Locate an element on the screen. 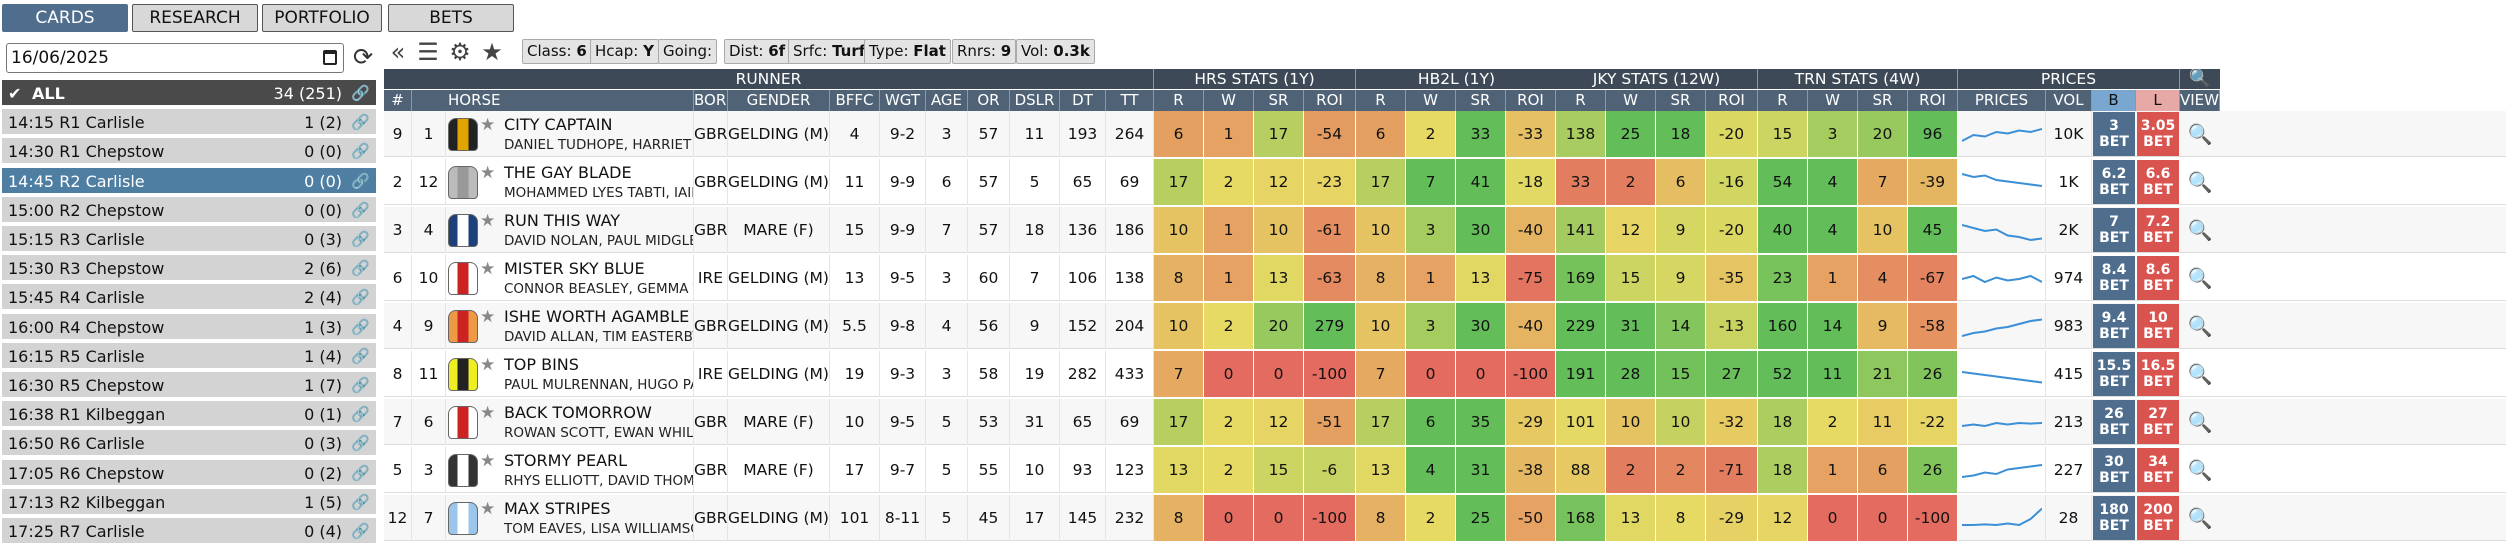 This screenshot has height=545, width=2506. collapse-icon: « is located at coordinates (398, 52).